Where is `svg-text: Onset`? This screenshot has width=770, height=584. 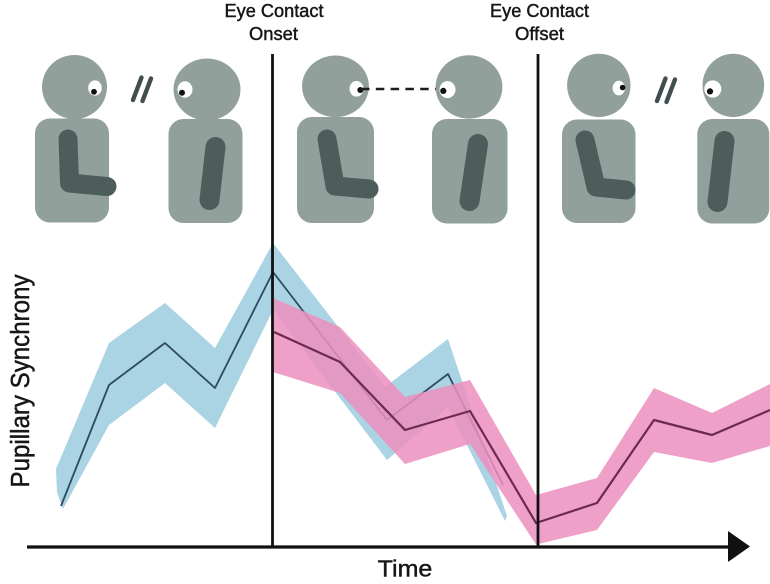 svg-text: Onset is located at coordinates (273, 34).